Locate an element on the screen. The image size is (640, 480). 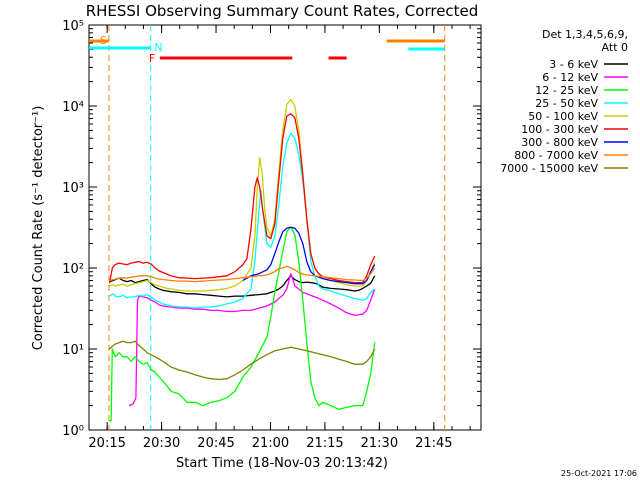
footer-date: 25-Oct-2021 17:06 is located at coordinates (599, 473).